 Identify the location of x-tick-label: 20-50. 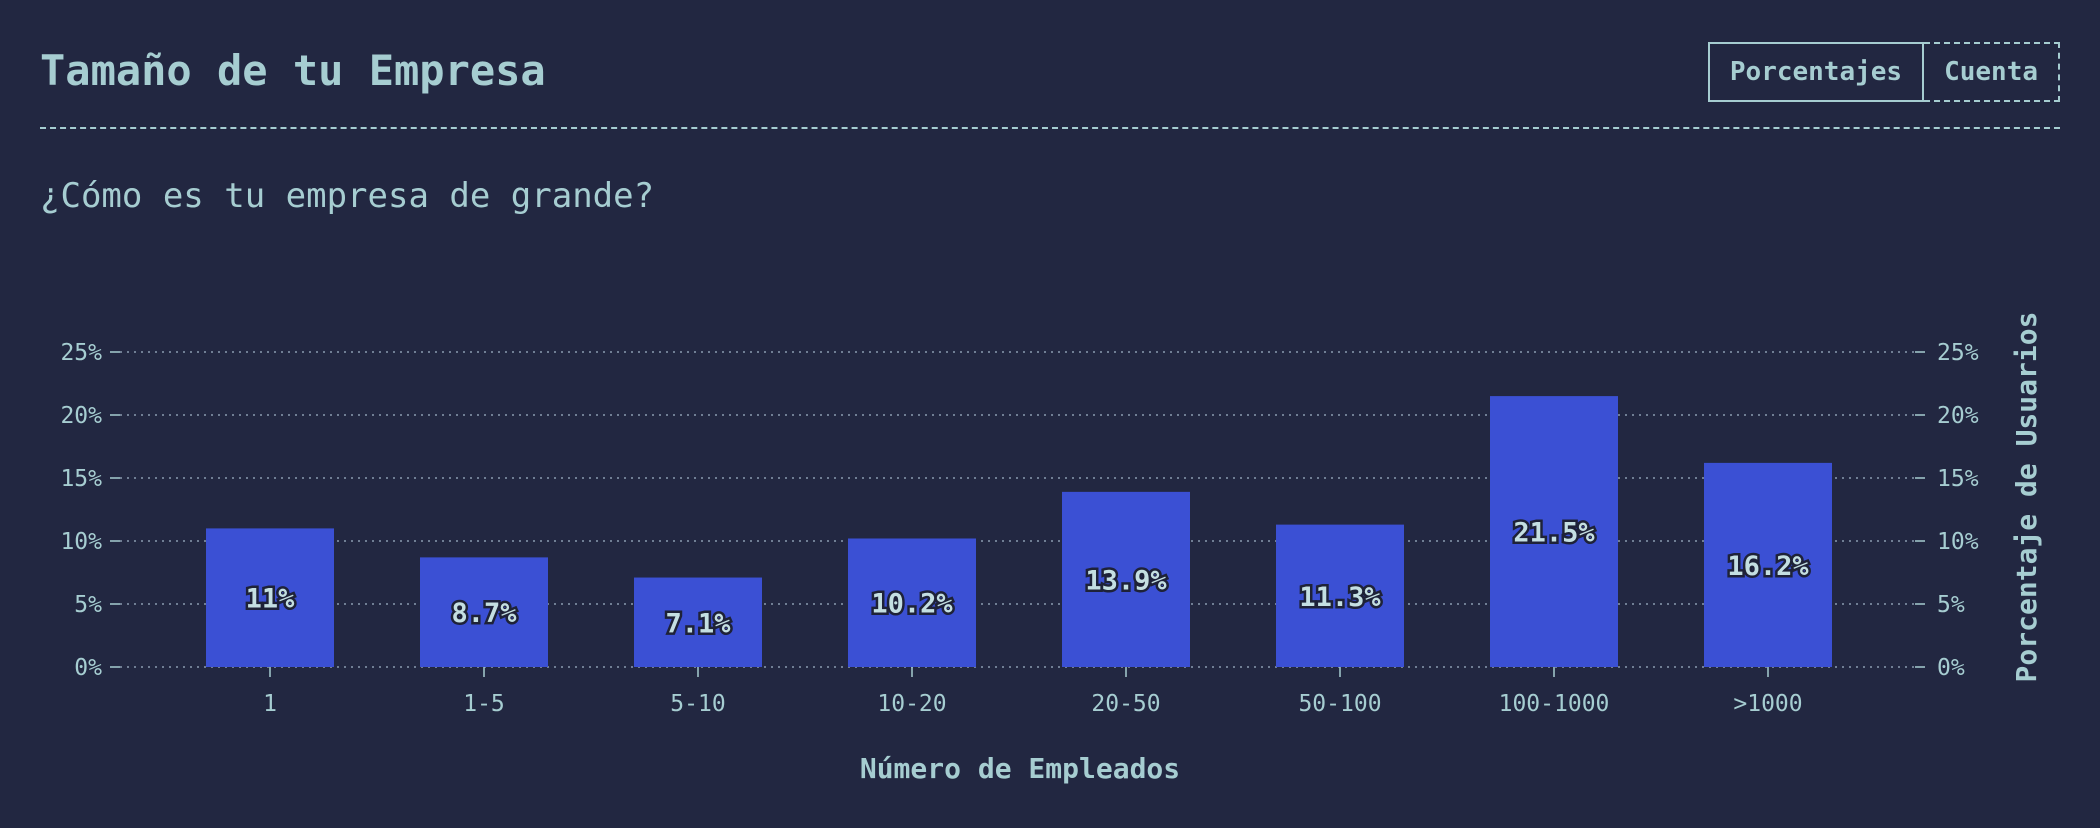
(1125, 704).